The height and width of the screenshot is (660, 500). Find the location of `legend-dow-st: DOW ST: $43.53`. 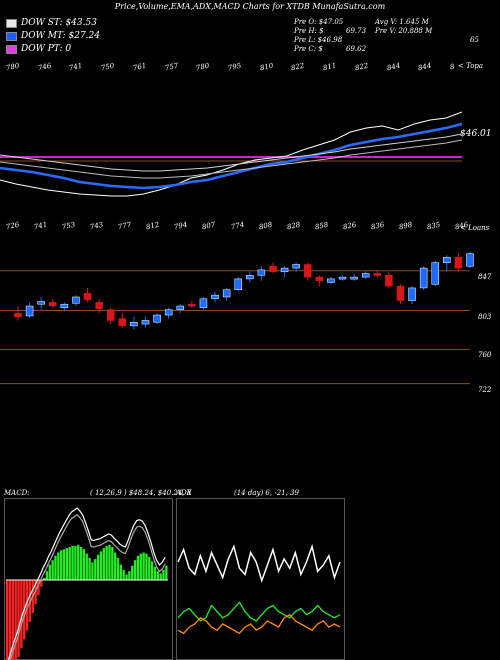

legend-dow-st: DOW ST: $43.53 is located at coordinates (51, 23).